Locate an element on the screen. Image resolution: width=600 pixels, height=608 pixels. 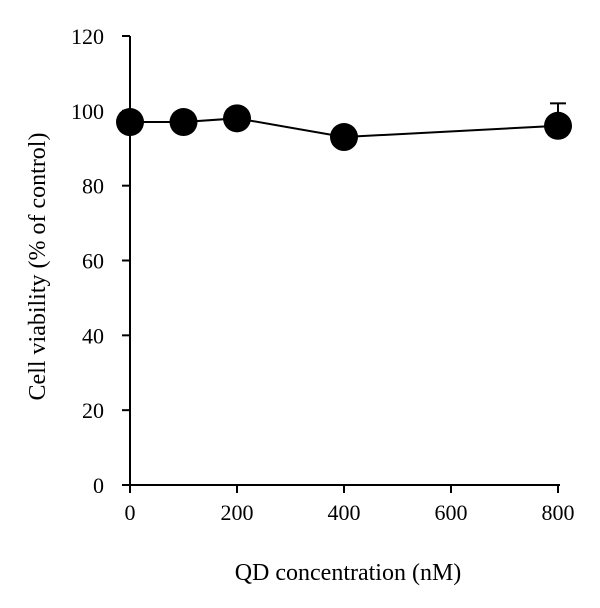
y-tick-label: 20 is located at coordinates (93, 410).